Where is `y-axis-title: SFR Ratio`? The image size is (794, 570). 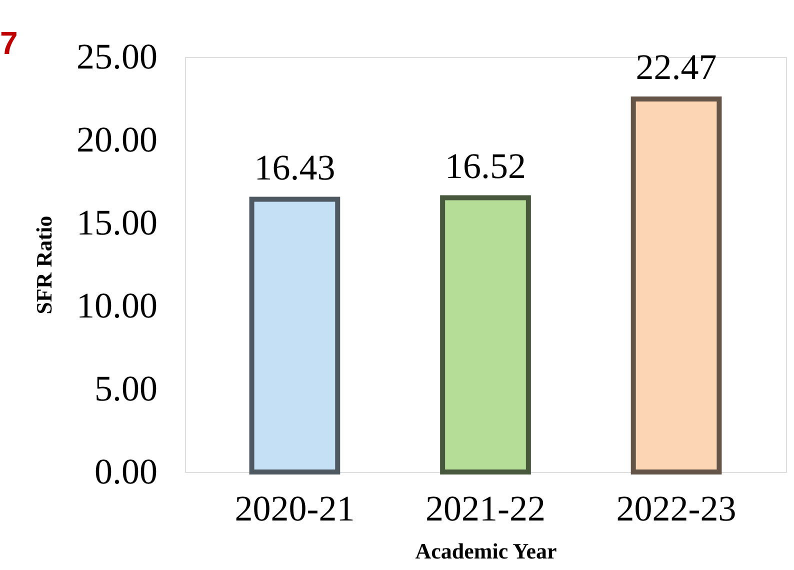
y-axis-title: SFR Ratio is located at coordinates (44, 265).